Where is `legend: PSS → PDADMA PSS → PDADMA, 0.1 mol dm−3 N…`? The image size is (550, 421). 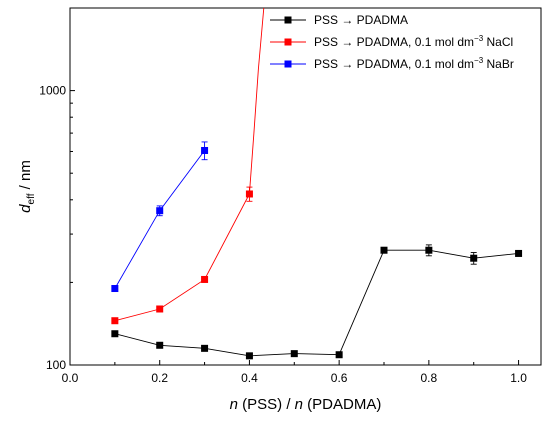
legend: PSS → PDADMA PSS → PDADMA, 0.1 mol dm−3 N… is located at coordinates (392, 42).